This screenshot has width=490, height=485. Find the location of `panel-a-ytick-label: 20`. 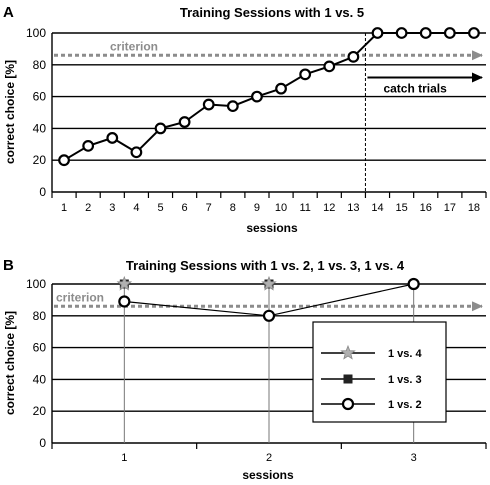

panel-a-ytick-label: 20 is located at coordinates (40, 160).